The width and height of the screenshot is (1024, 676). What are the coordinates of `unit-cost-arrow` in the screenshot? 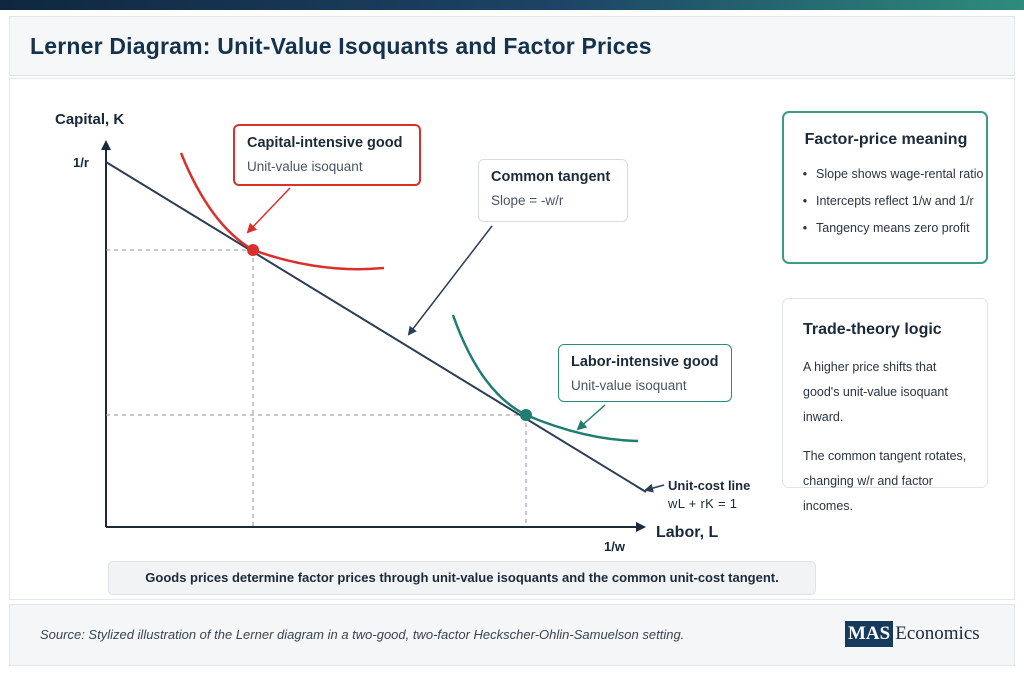 It's located at (654, 488).